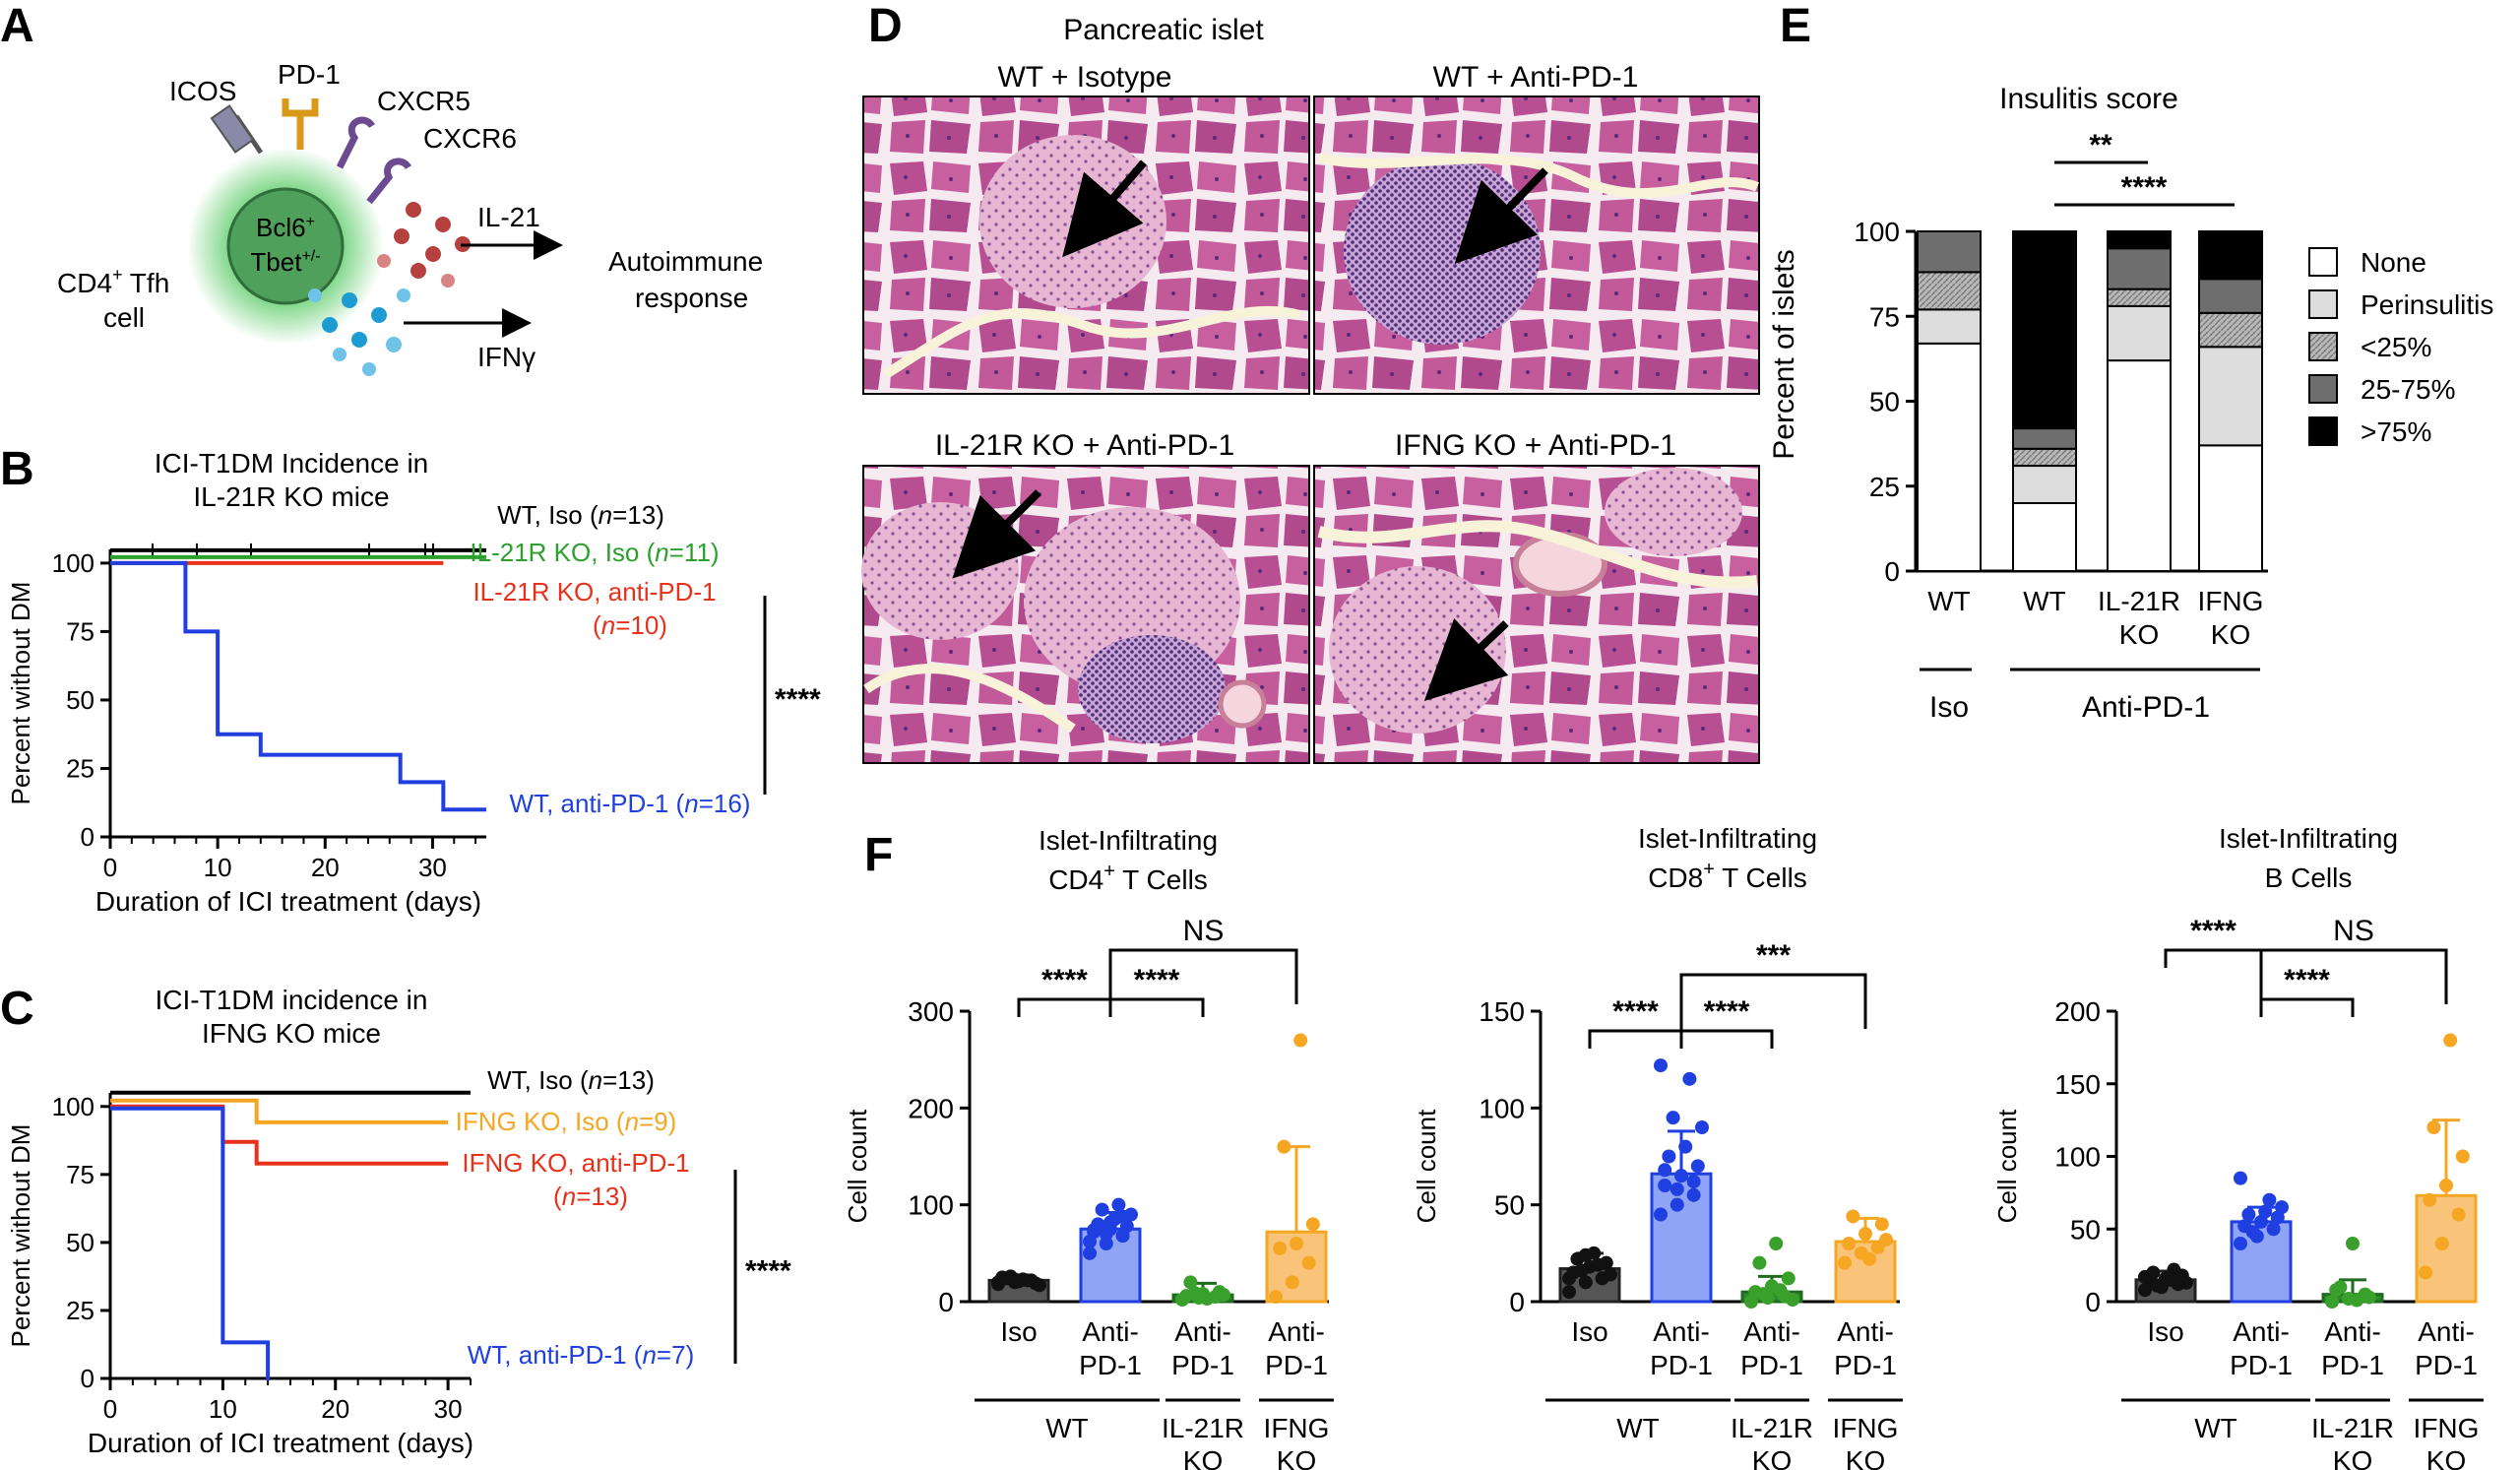  Describe the element at coordinates (691, 298) in the screenshot. I see `outcome-label-line2: response` at that location.